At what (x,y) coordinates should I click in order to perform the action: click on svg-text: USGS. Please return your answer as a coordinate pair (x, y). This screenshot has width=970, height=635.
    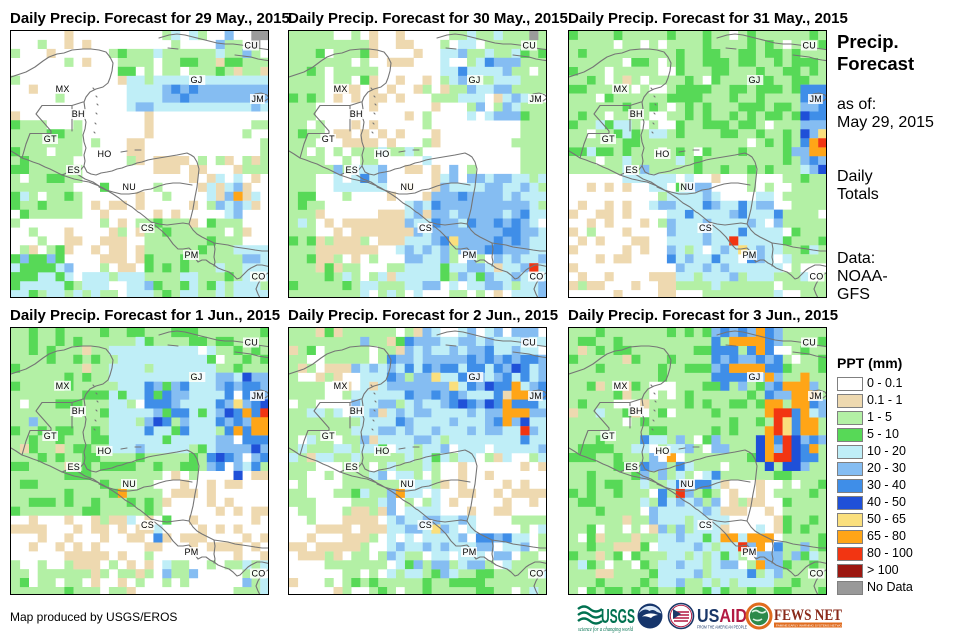
    Looking at the image, I should click on (618, 617).